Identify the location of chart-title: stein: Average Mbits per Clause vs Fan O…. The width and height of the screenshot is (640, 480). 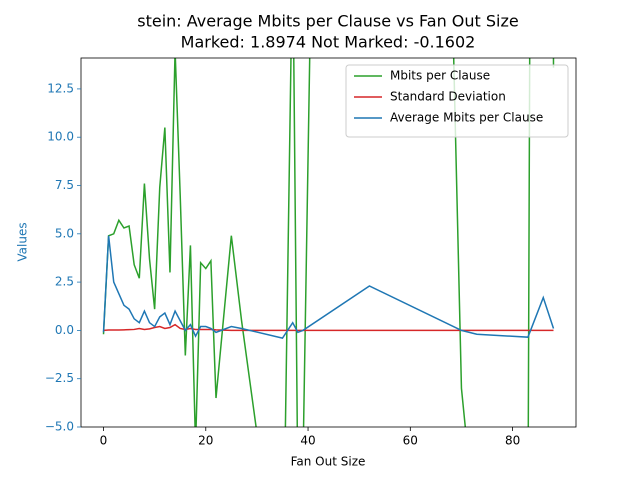
(328, 21).